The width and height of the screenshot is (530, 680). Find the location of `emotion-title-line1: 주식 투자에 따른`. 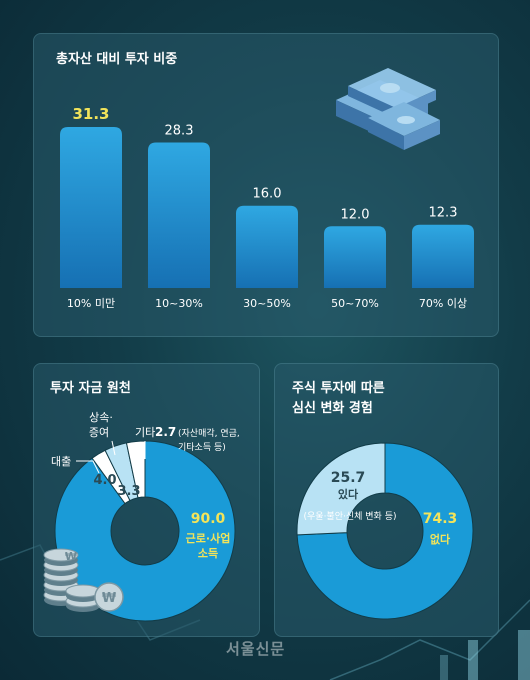

emotion-title-line1: 주식 투자에 따른 is located at coordinates (338, 388).